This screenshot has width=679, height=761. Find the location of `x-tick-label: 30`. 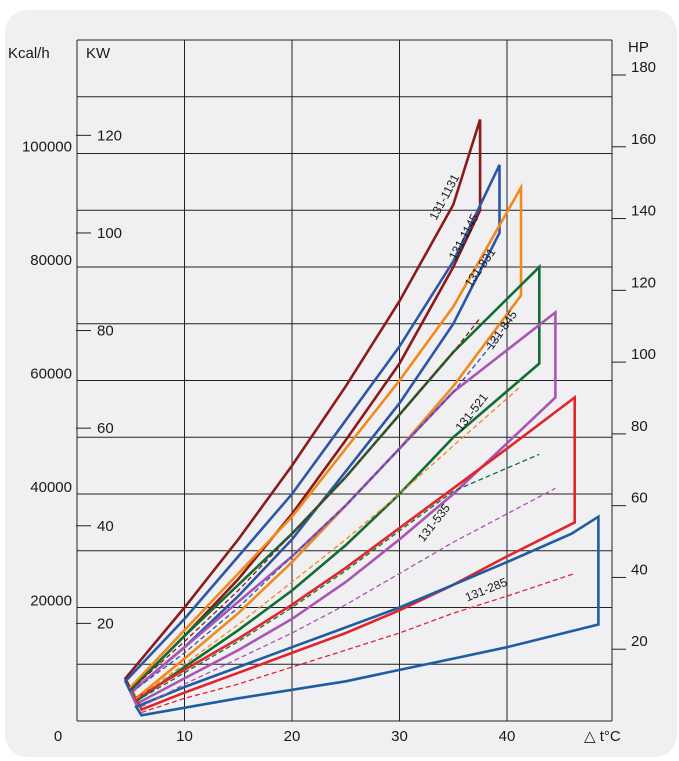

x-tick-label: 30 is located at coordinates (399, 736).